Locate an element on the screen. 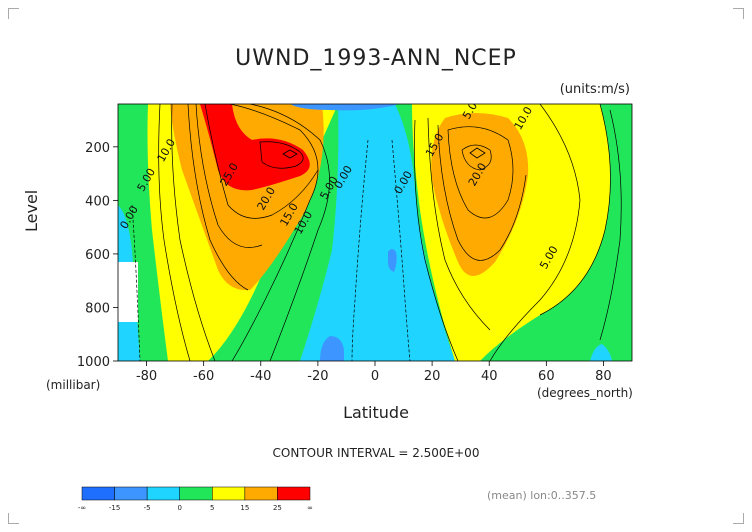 Image resolution: width=752 pixels, height=532 pixels. contour-line-s22 is located at coordinates (261, 161).